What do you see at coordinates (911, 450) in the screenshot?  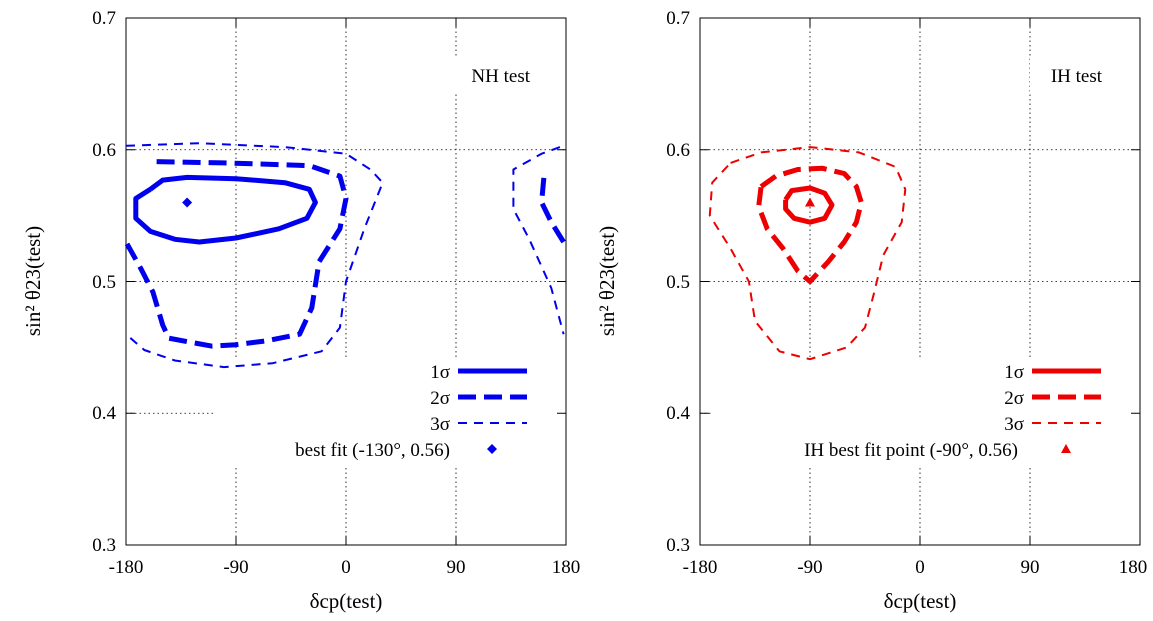 I see `legend-label-best-fit: IH best fit point (-90°, 0.56)` at bounding box center [911, 450].